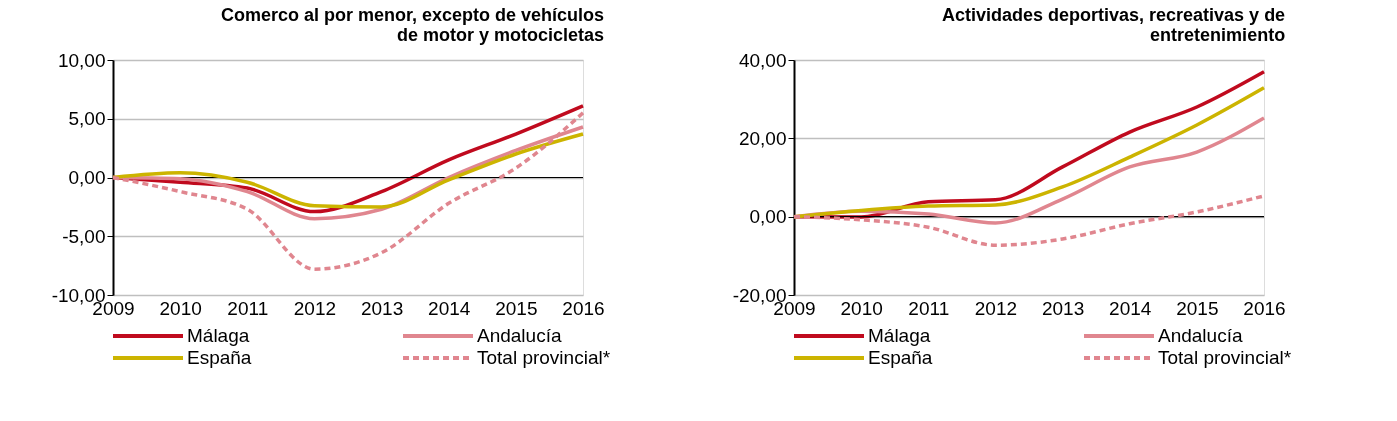 This screenshot has height=421, width=1397. I want to click on chart-title: Actividades deportivas, recreativas y de entretenimiento, so click(1113, 25).